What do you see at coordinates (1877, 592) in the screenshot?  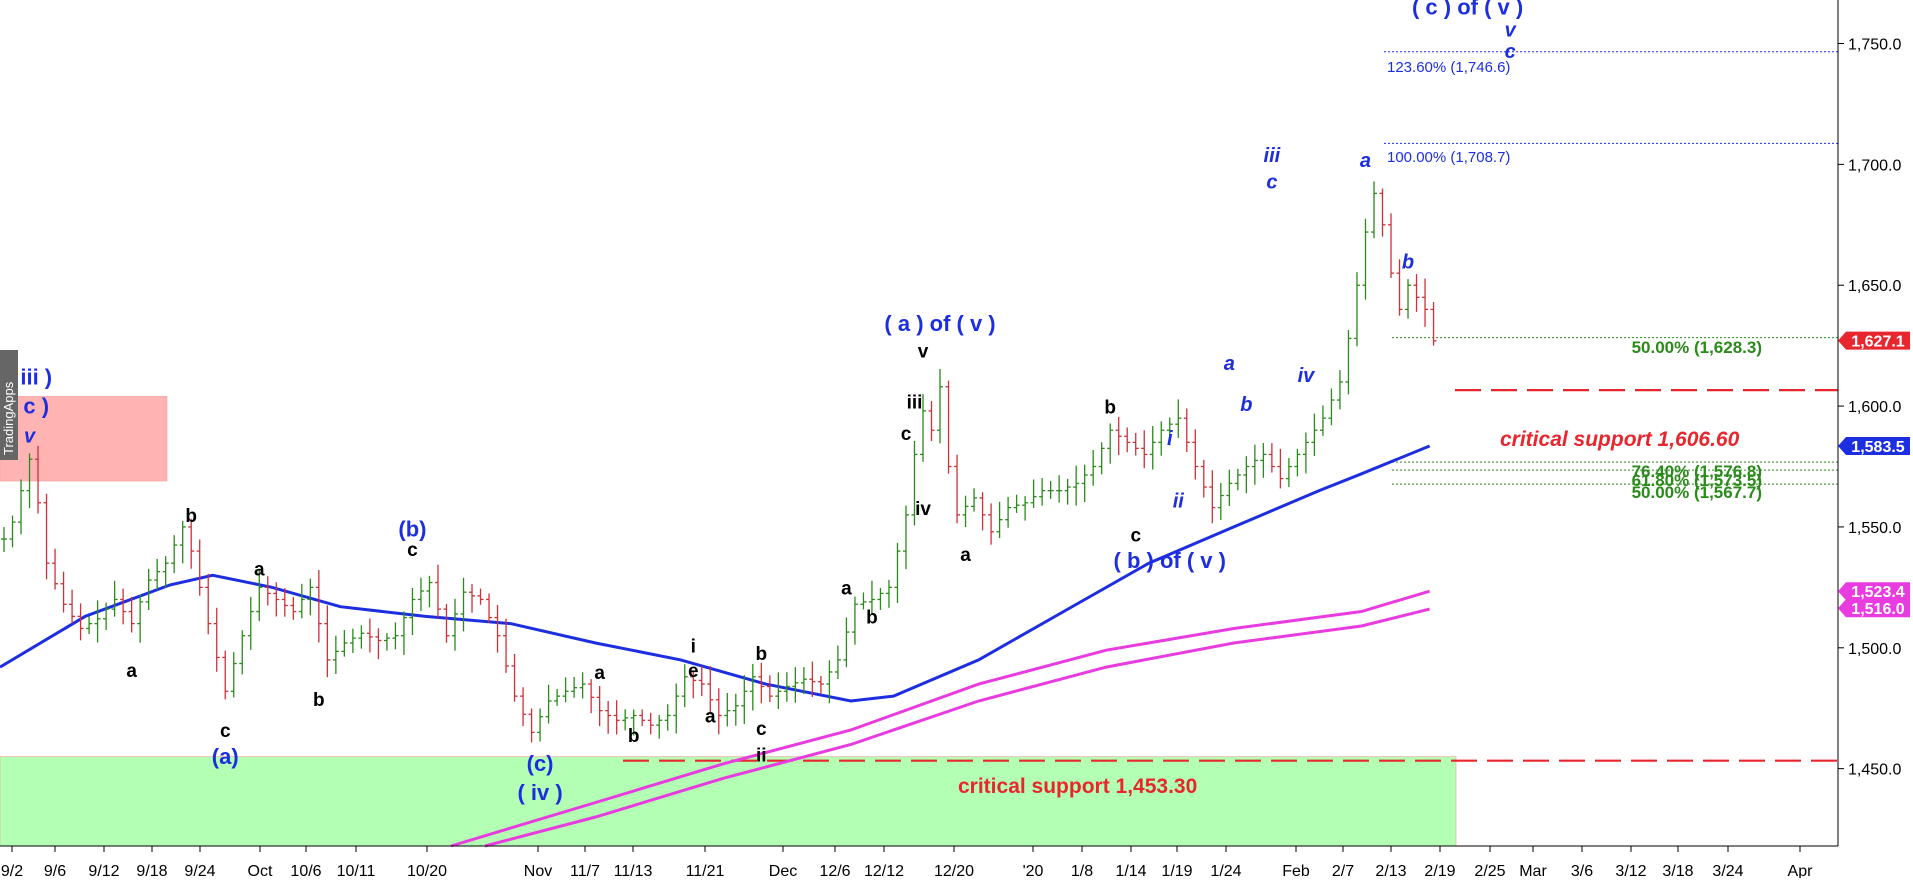 I see `price-badge-label: 1,523.4` at bounding box center [1877, 592].